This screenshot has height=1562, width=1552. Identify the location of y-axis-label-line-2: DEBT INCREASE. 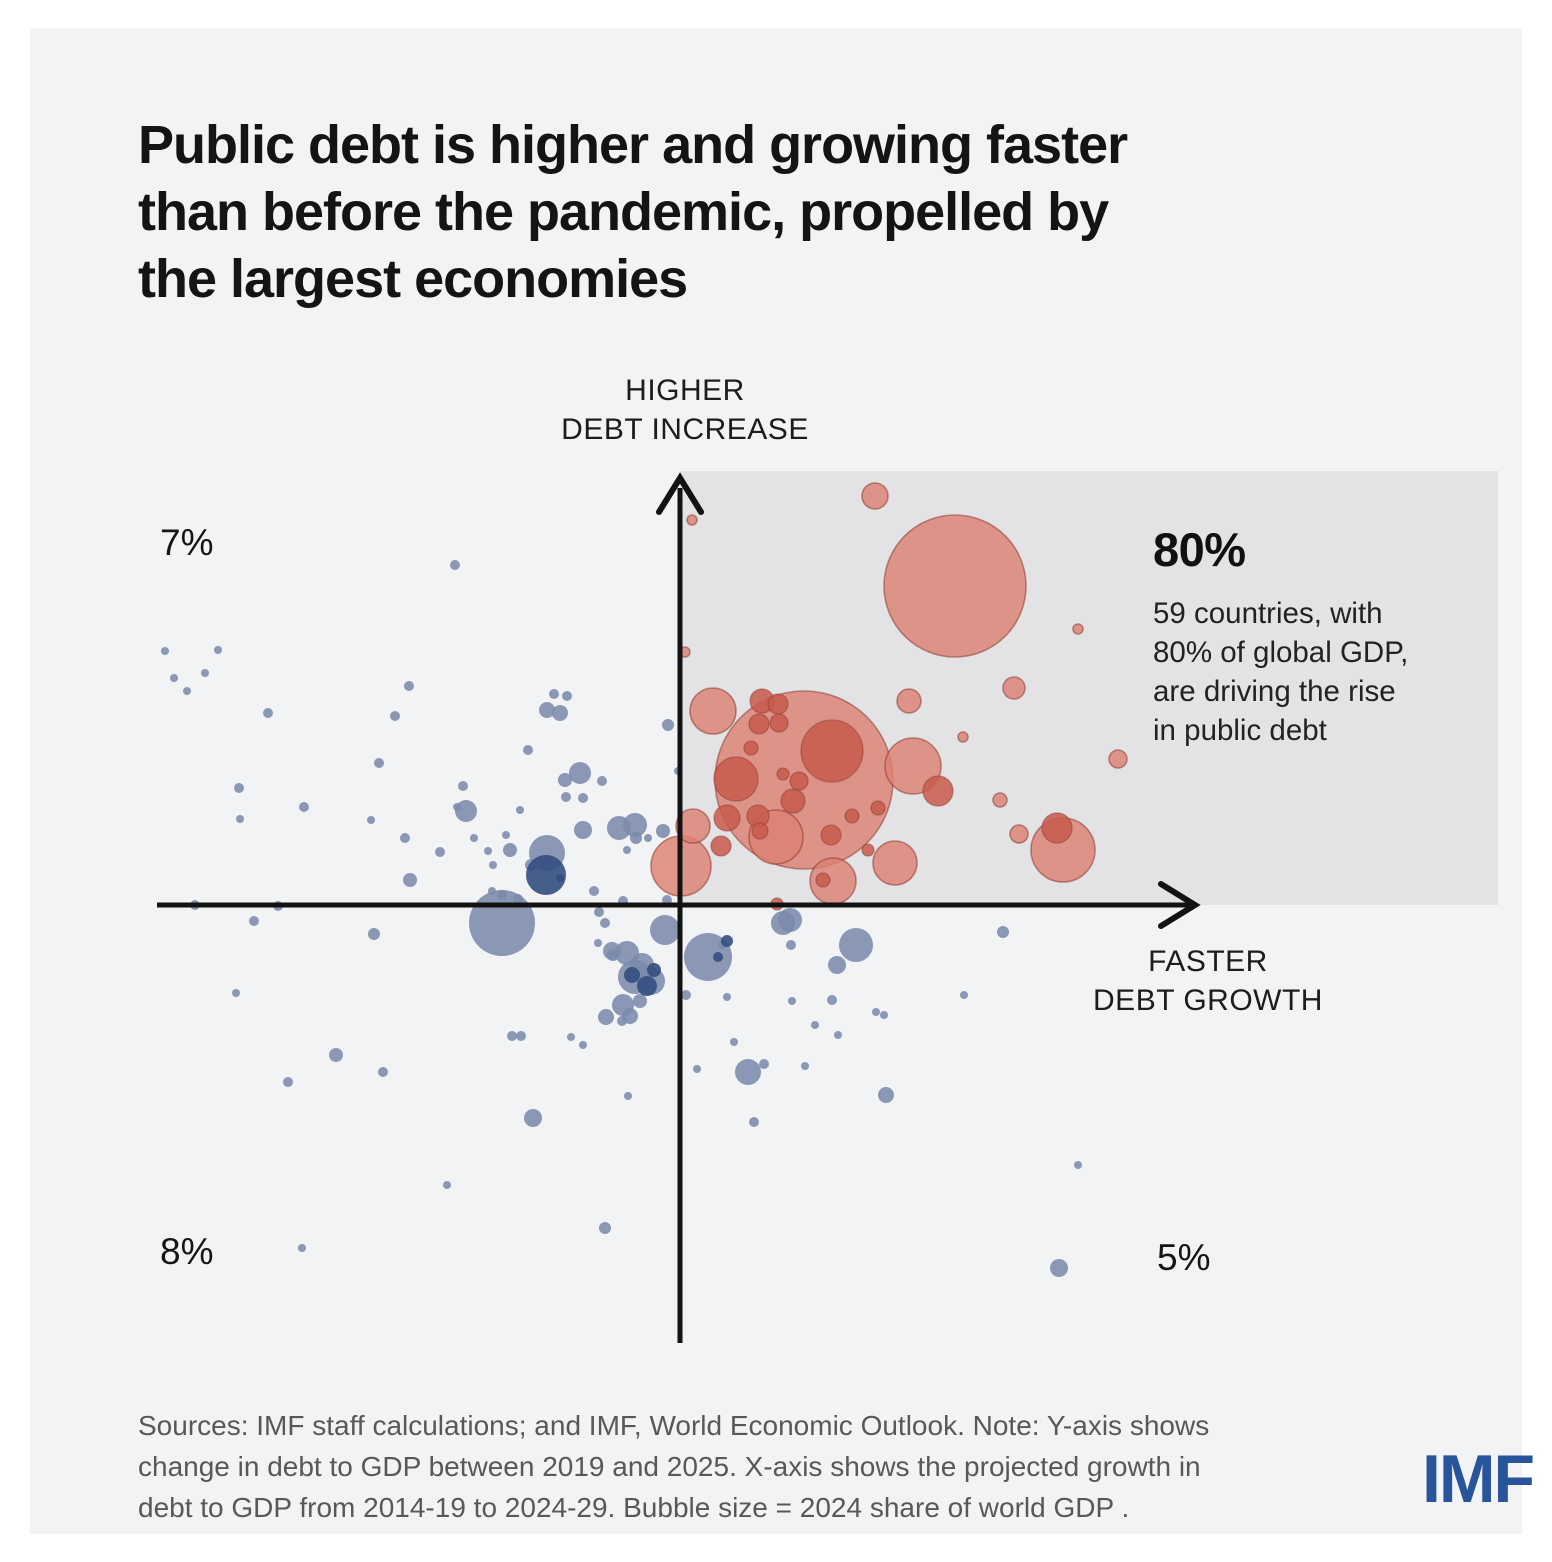
(685, 429).